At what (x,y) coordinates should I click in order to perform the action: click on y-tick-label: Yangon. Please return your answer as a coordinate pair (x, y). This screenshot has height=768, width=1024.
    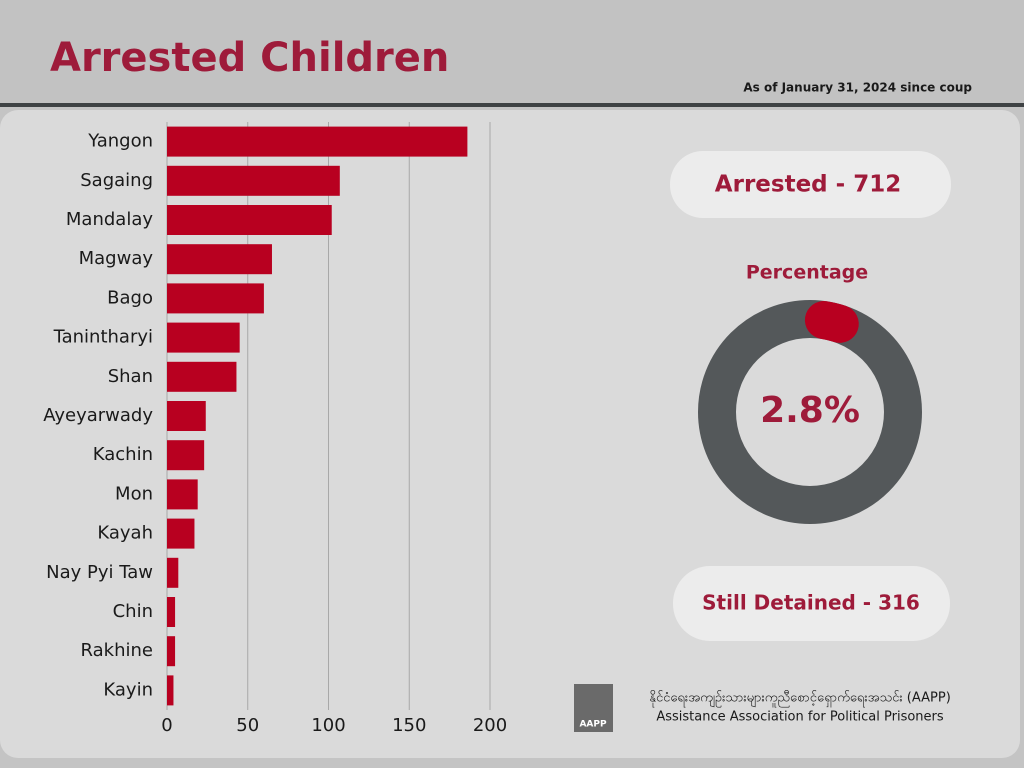
    Looking at the image, I should click on (120, 141).